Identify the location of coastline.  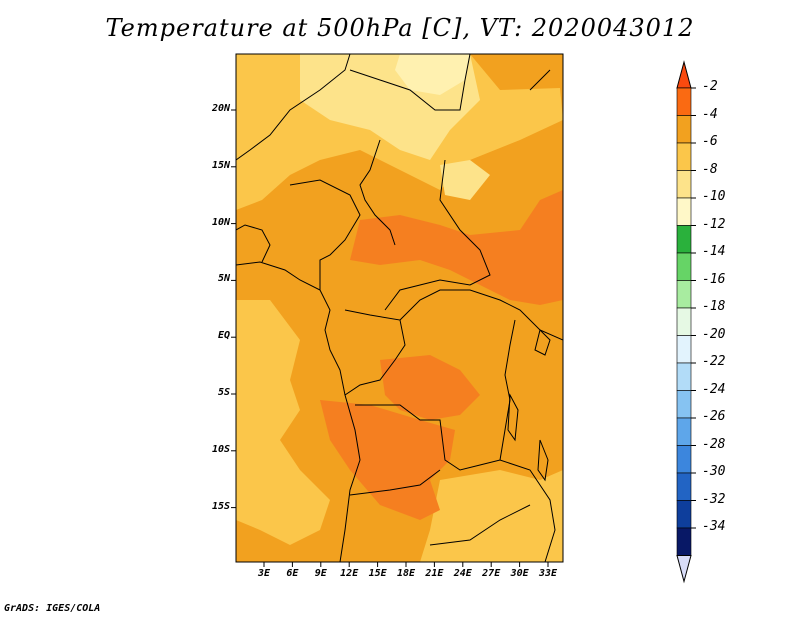
(298, 411).